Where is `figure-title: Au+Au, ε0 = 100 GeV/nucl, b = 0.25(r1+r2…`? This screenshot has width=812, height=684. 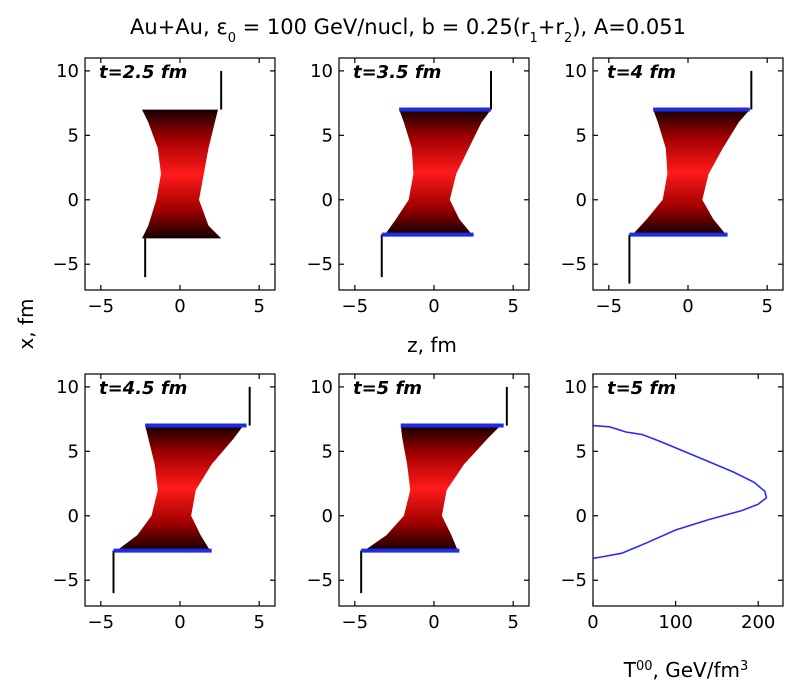 figure-title: Au+Au, ε0 = 100 GeV/nucl, b = 0.25(r1+r2… is located at coordinates (408, 30).